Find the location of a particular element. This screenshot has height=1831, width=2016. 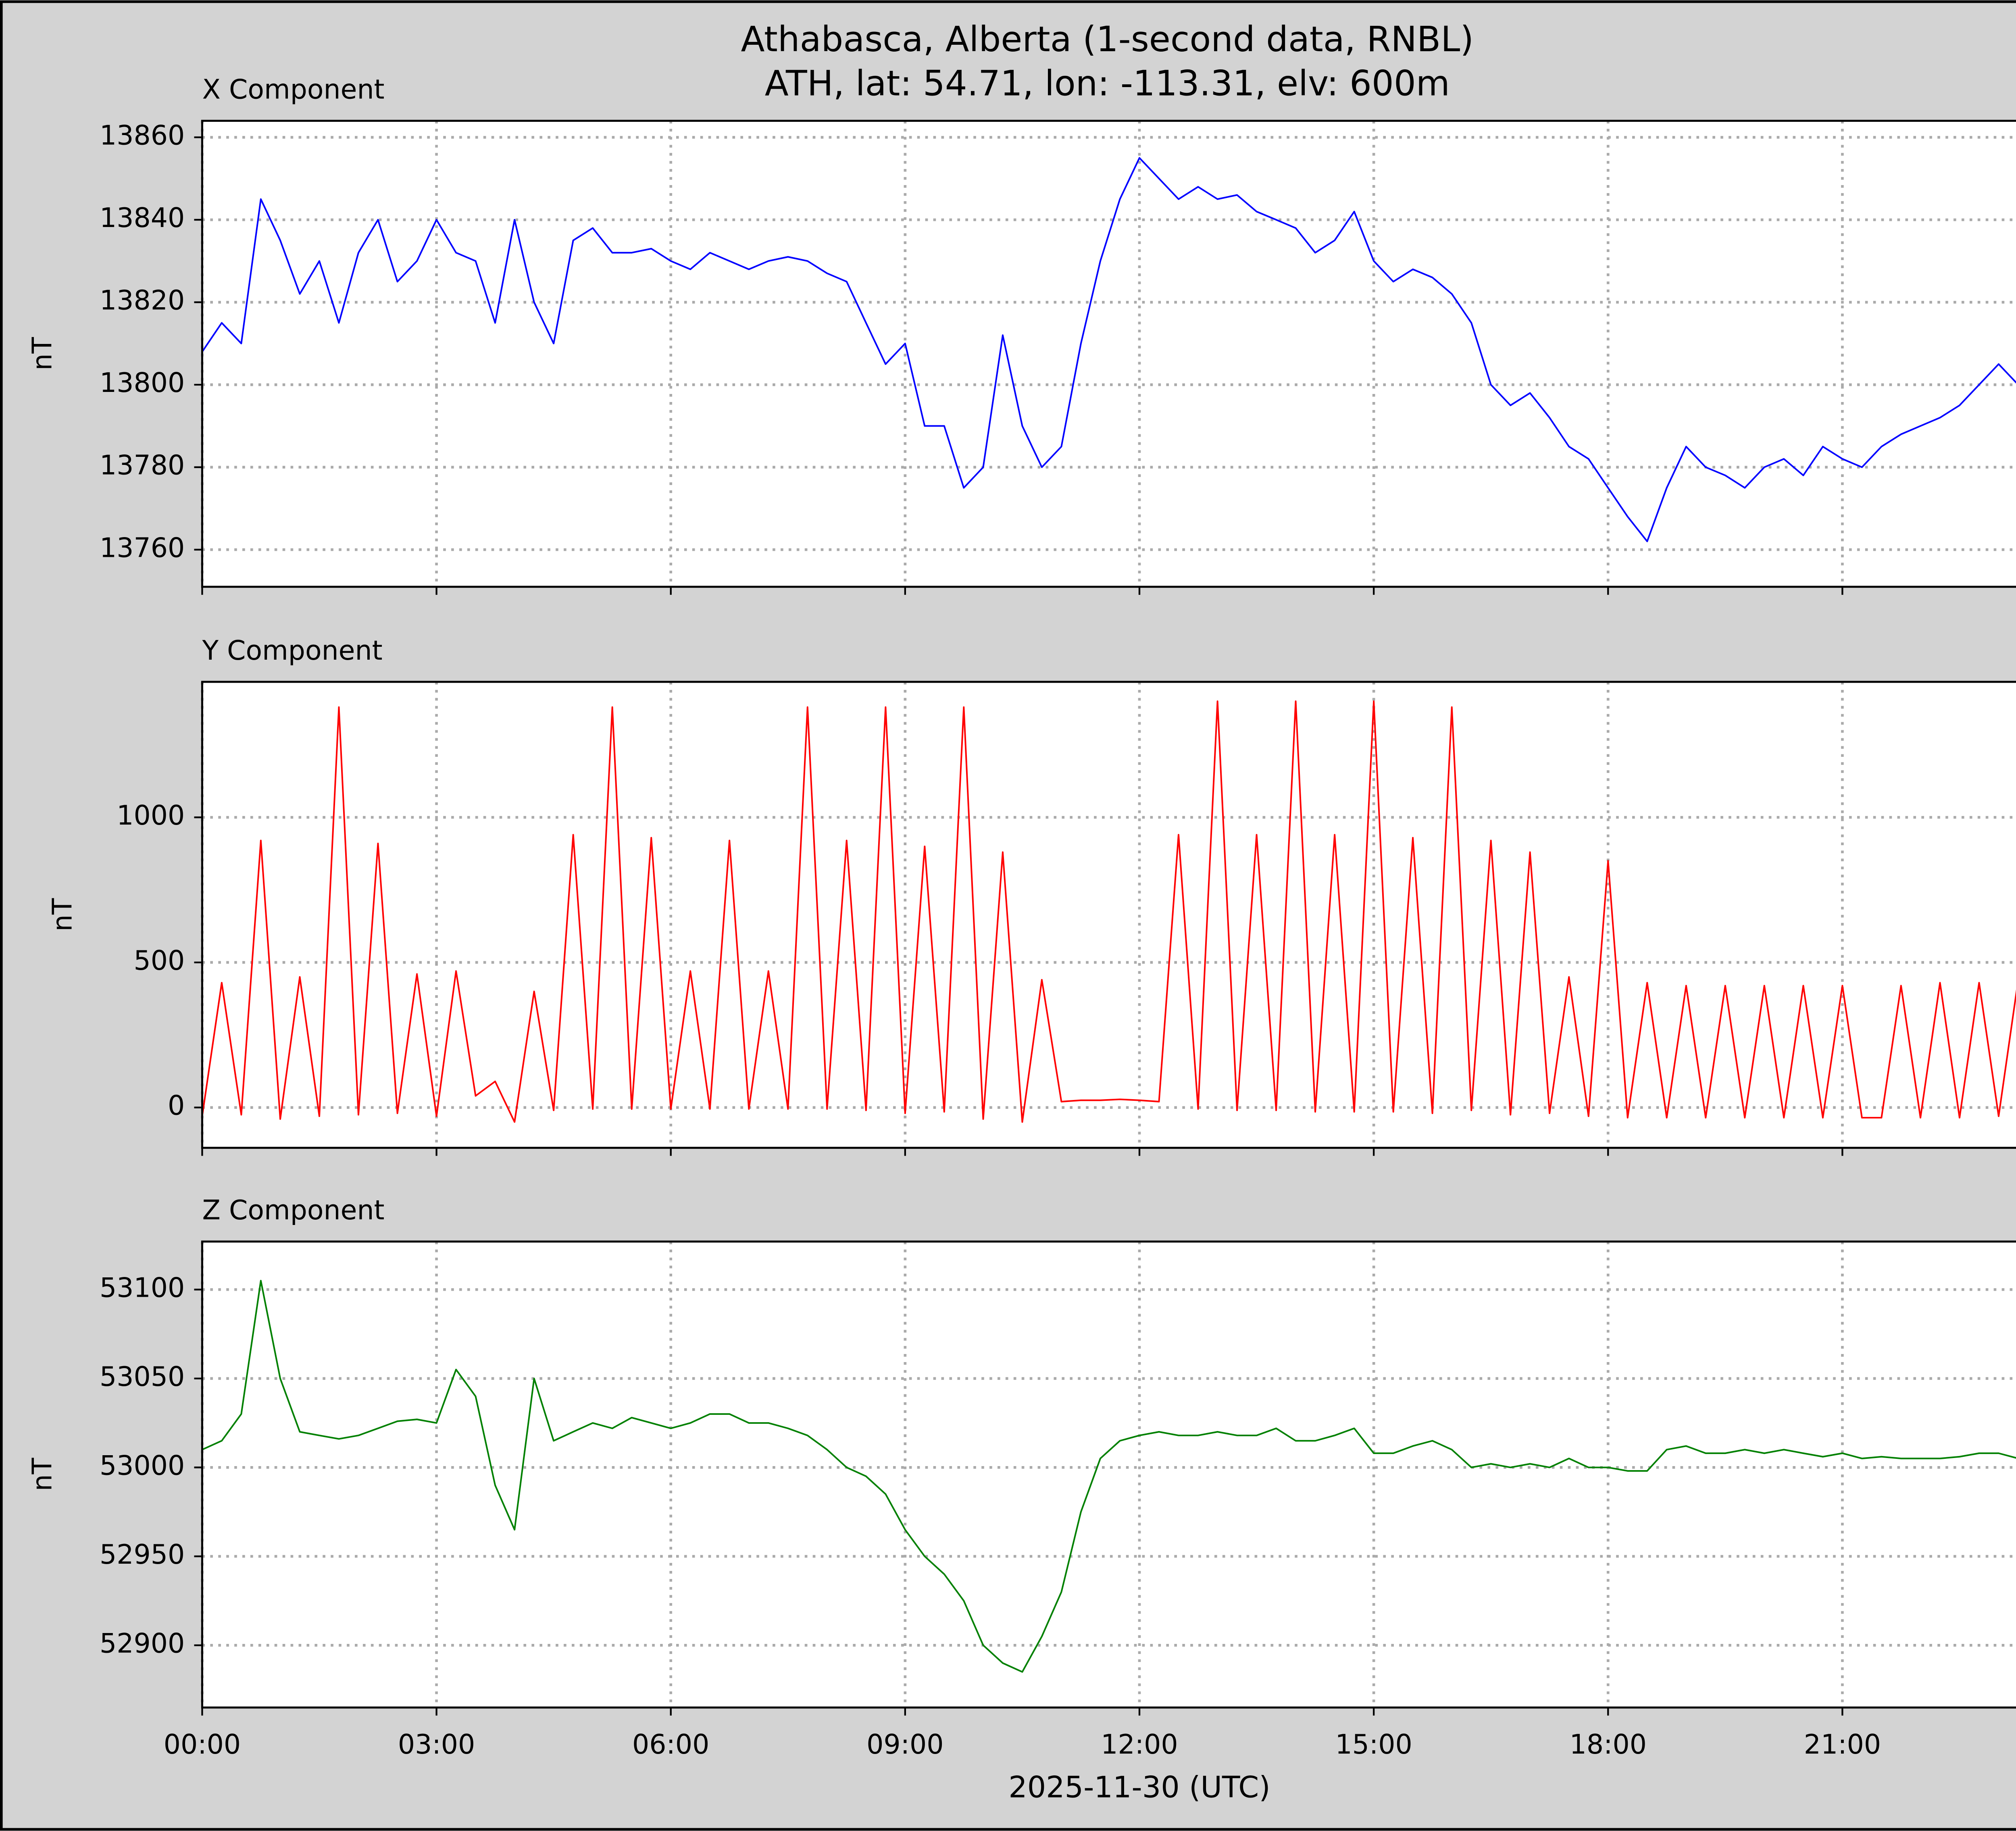

y-tick-label: 13780 is located at coordinates (142, 465).